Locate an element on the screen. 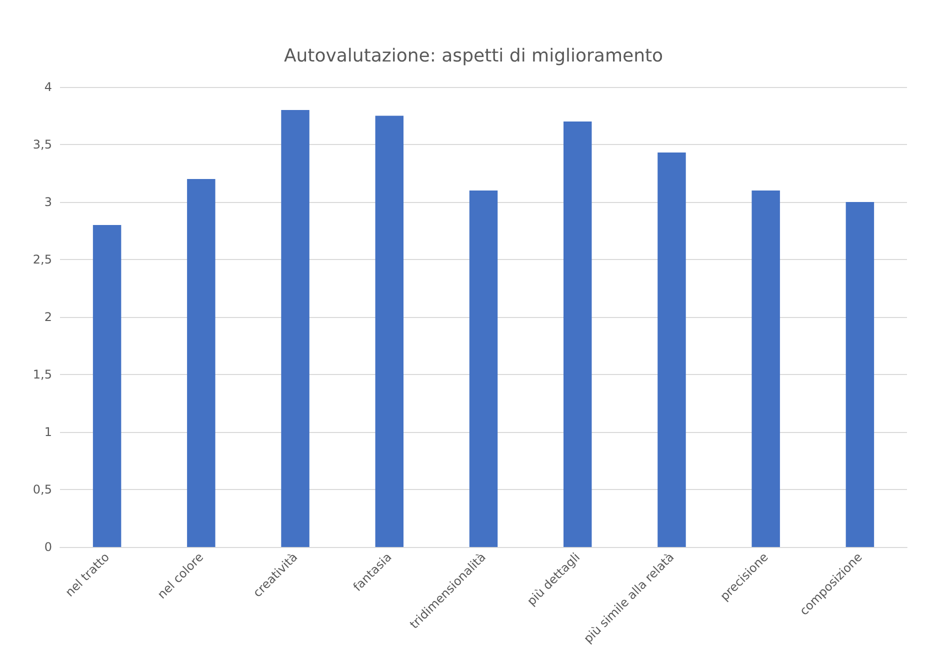  y-tick-label: 1 is located at coordinates (48, 432).